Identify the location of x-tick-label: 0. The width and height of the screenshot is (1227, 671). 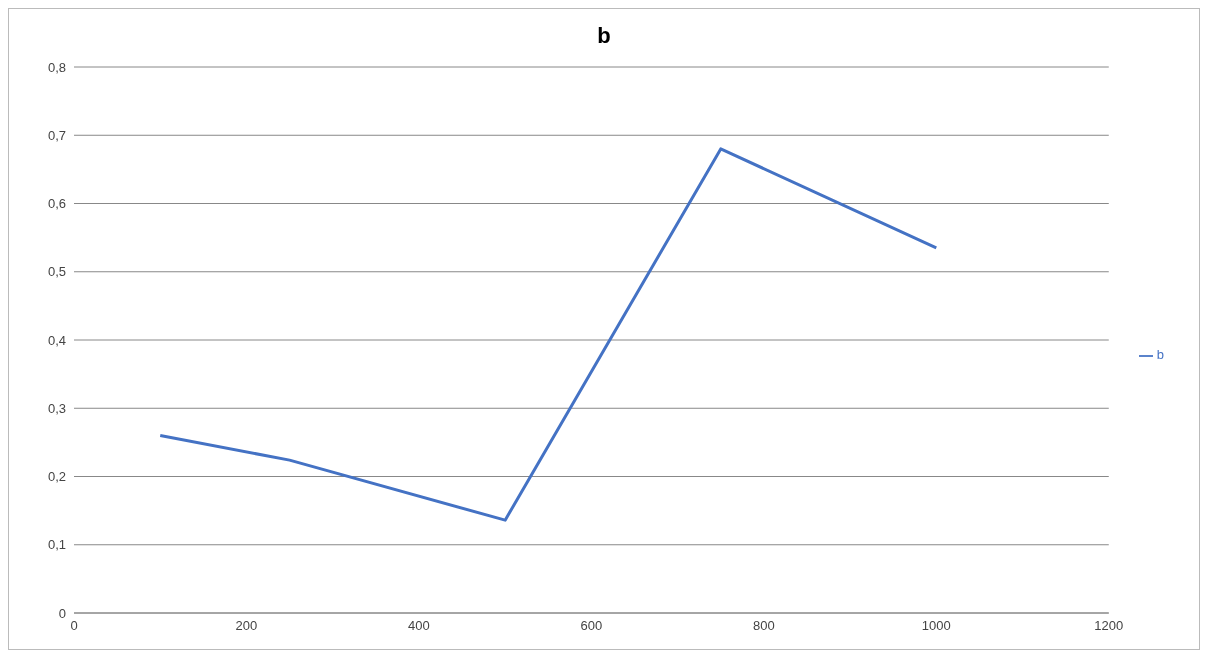
(74, 626).